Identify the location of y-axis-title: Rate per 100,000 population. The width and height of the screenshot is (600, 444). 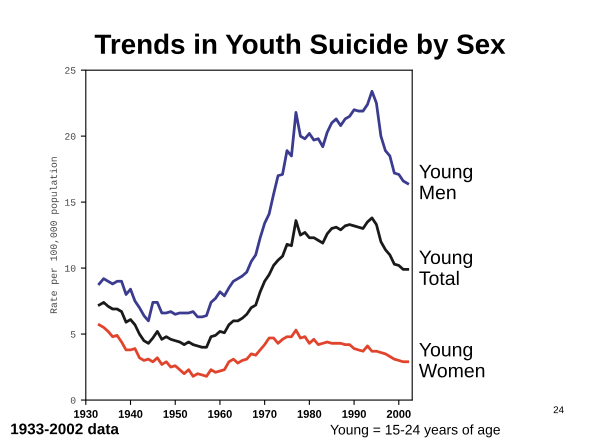
(54, 235).